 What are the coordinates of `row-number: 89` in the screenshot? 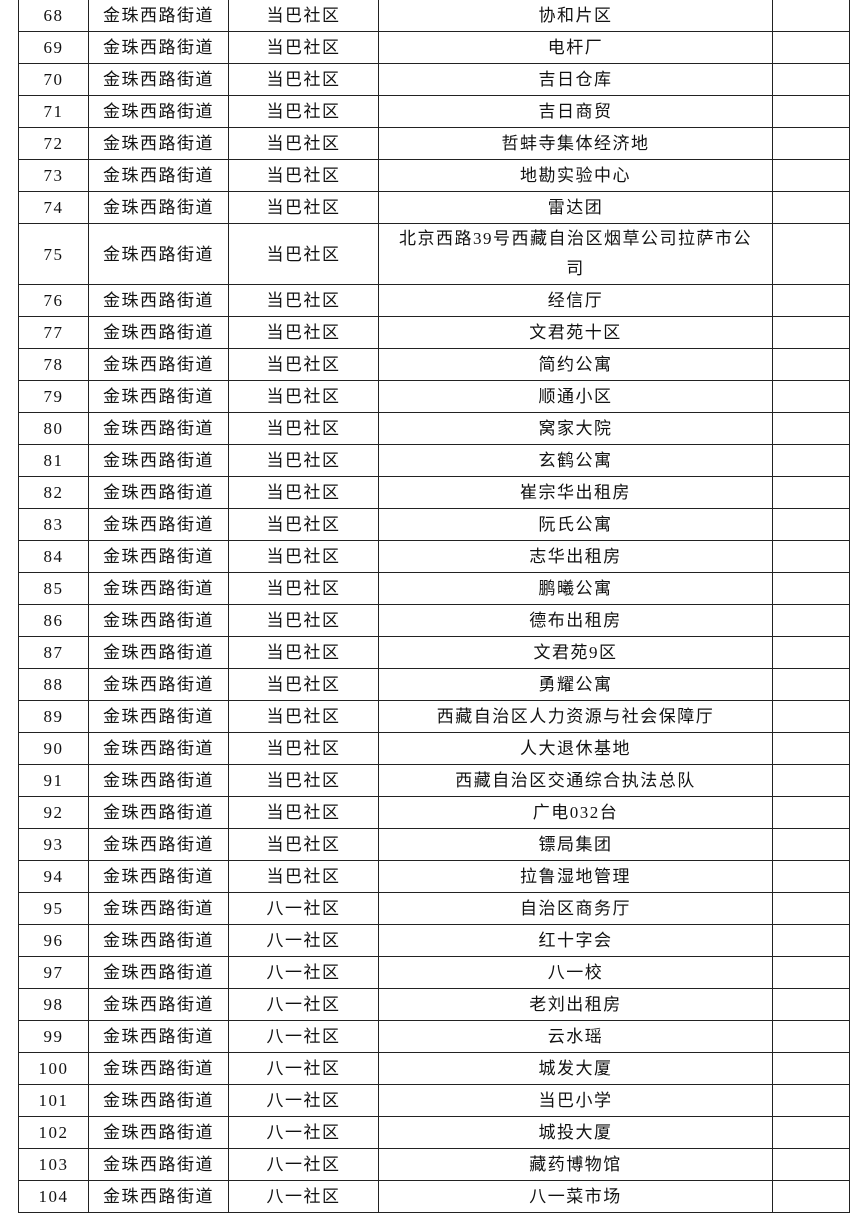 It's located at (53, 716).